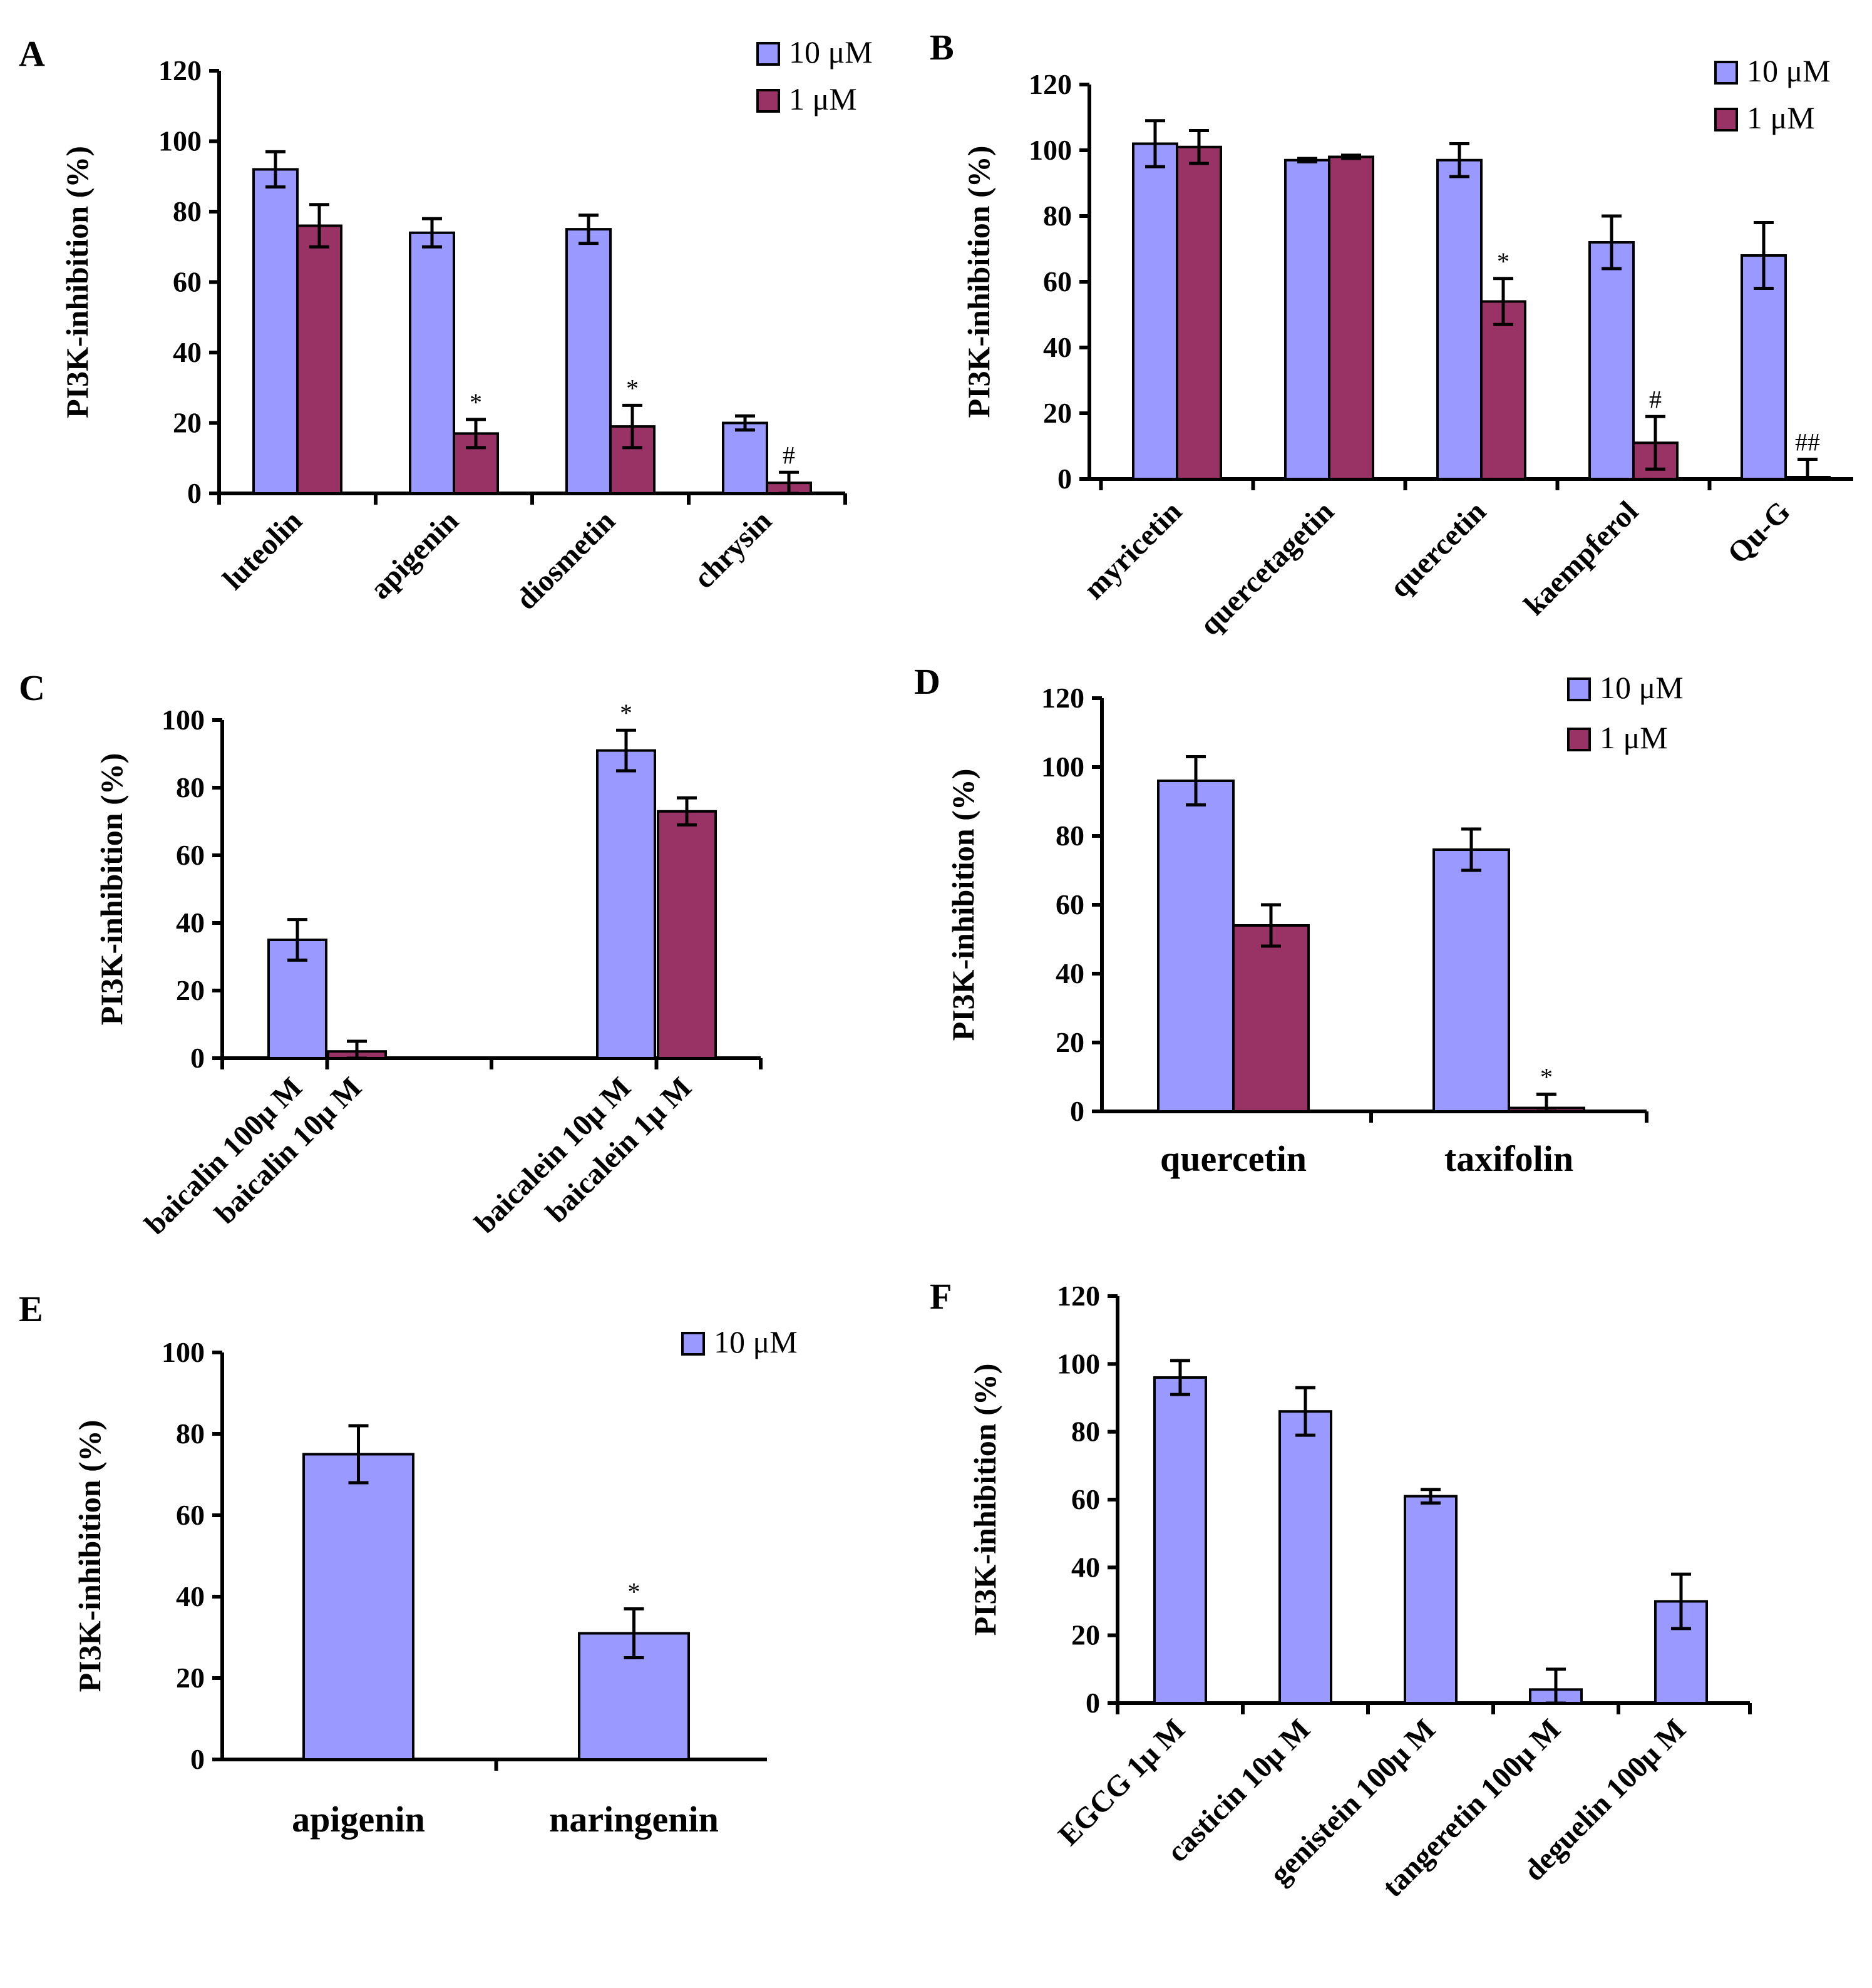 This screenshot has width=1872, height=1988. Describe the element at coordinates (1582, 558) in the screenshot. I see `x-tick-label: kaempferol` at that location.